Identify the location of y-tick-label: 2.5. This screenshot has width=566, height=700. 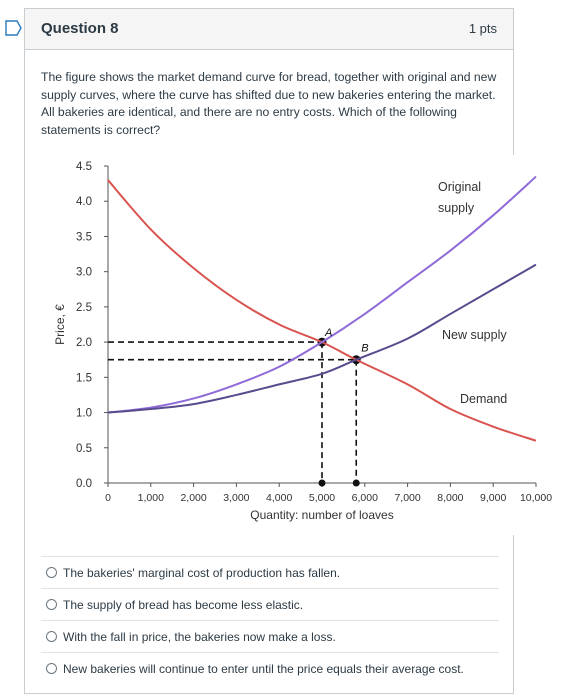
(84, 308).